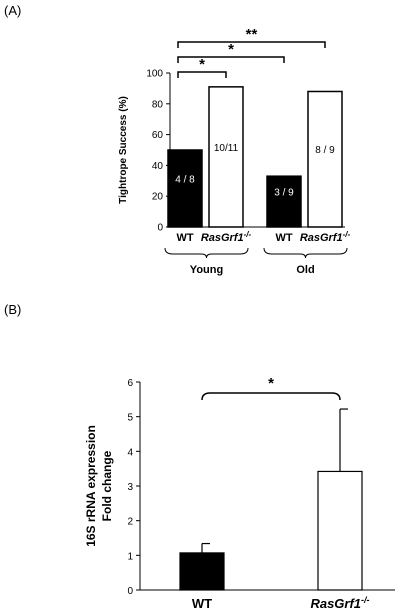  I want to click on y-tick-label-a: 100, so click(154, 74).